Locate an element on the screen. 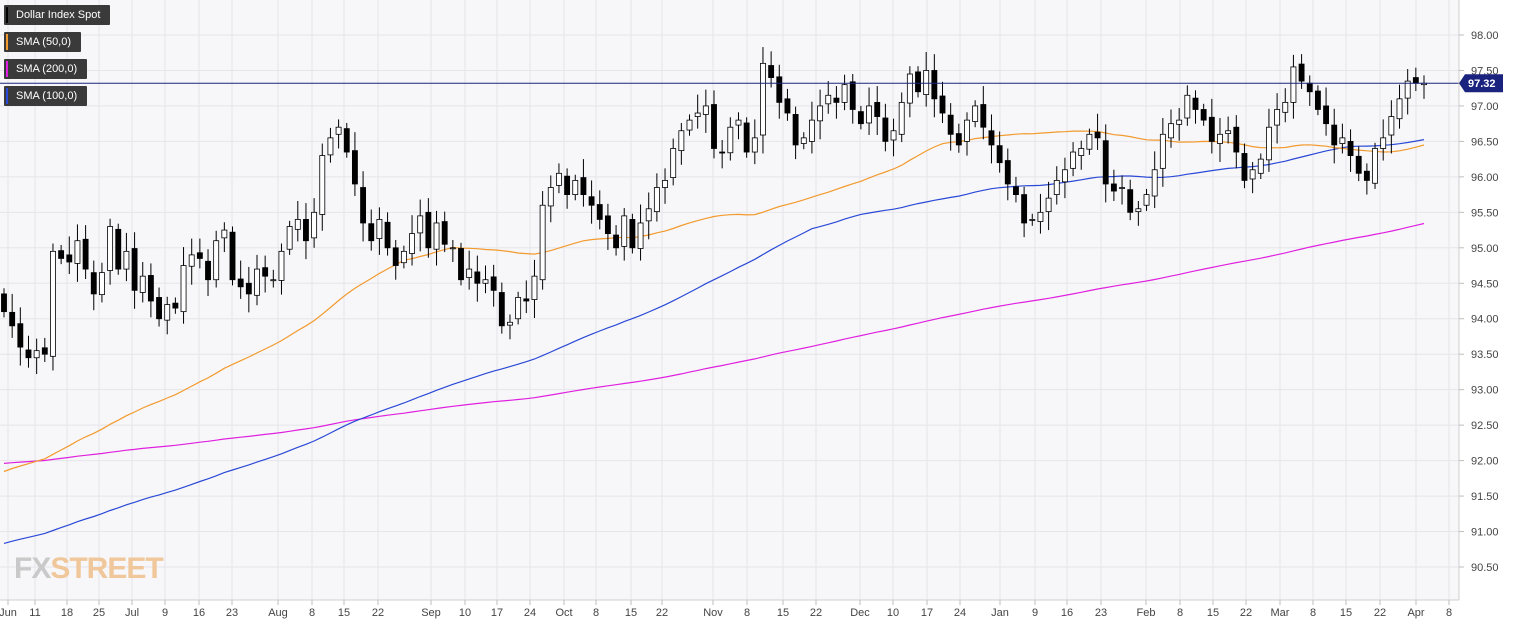 Image resolution: width=1534 pixels, height=626 pixels. legend-label: Dollar Index Spot is located at coordinates (58, 15).